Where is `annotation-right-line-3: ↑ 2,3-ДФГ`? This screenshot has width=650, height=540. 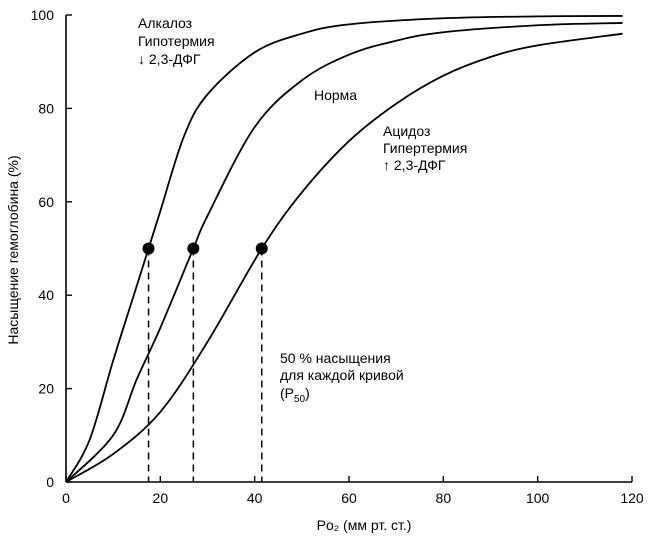
annotation-right-line-3: ↑ 2,3-ДФГ is located at coordinates (414, 165).